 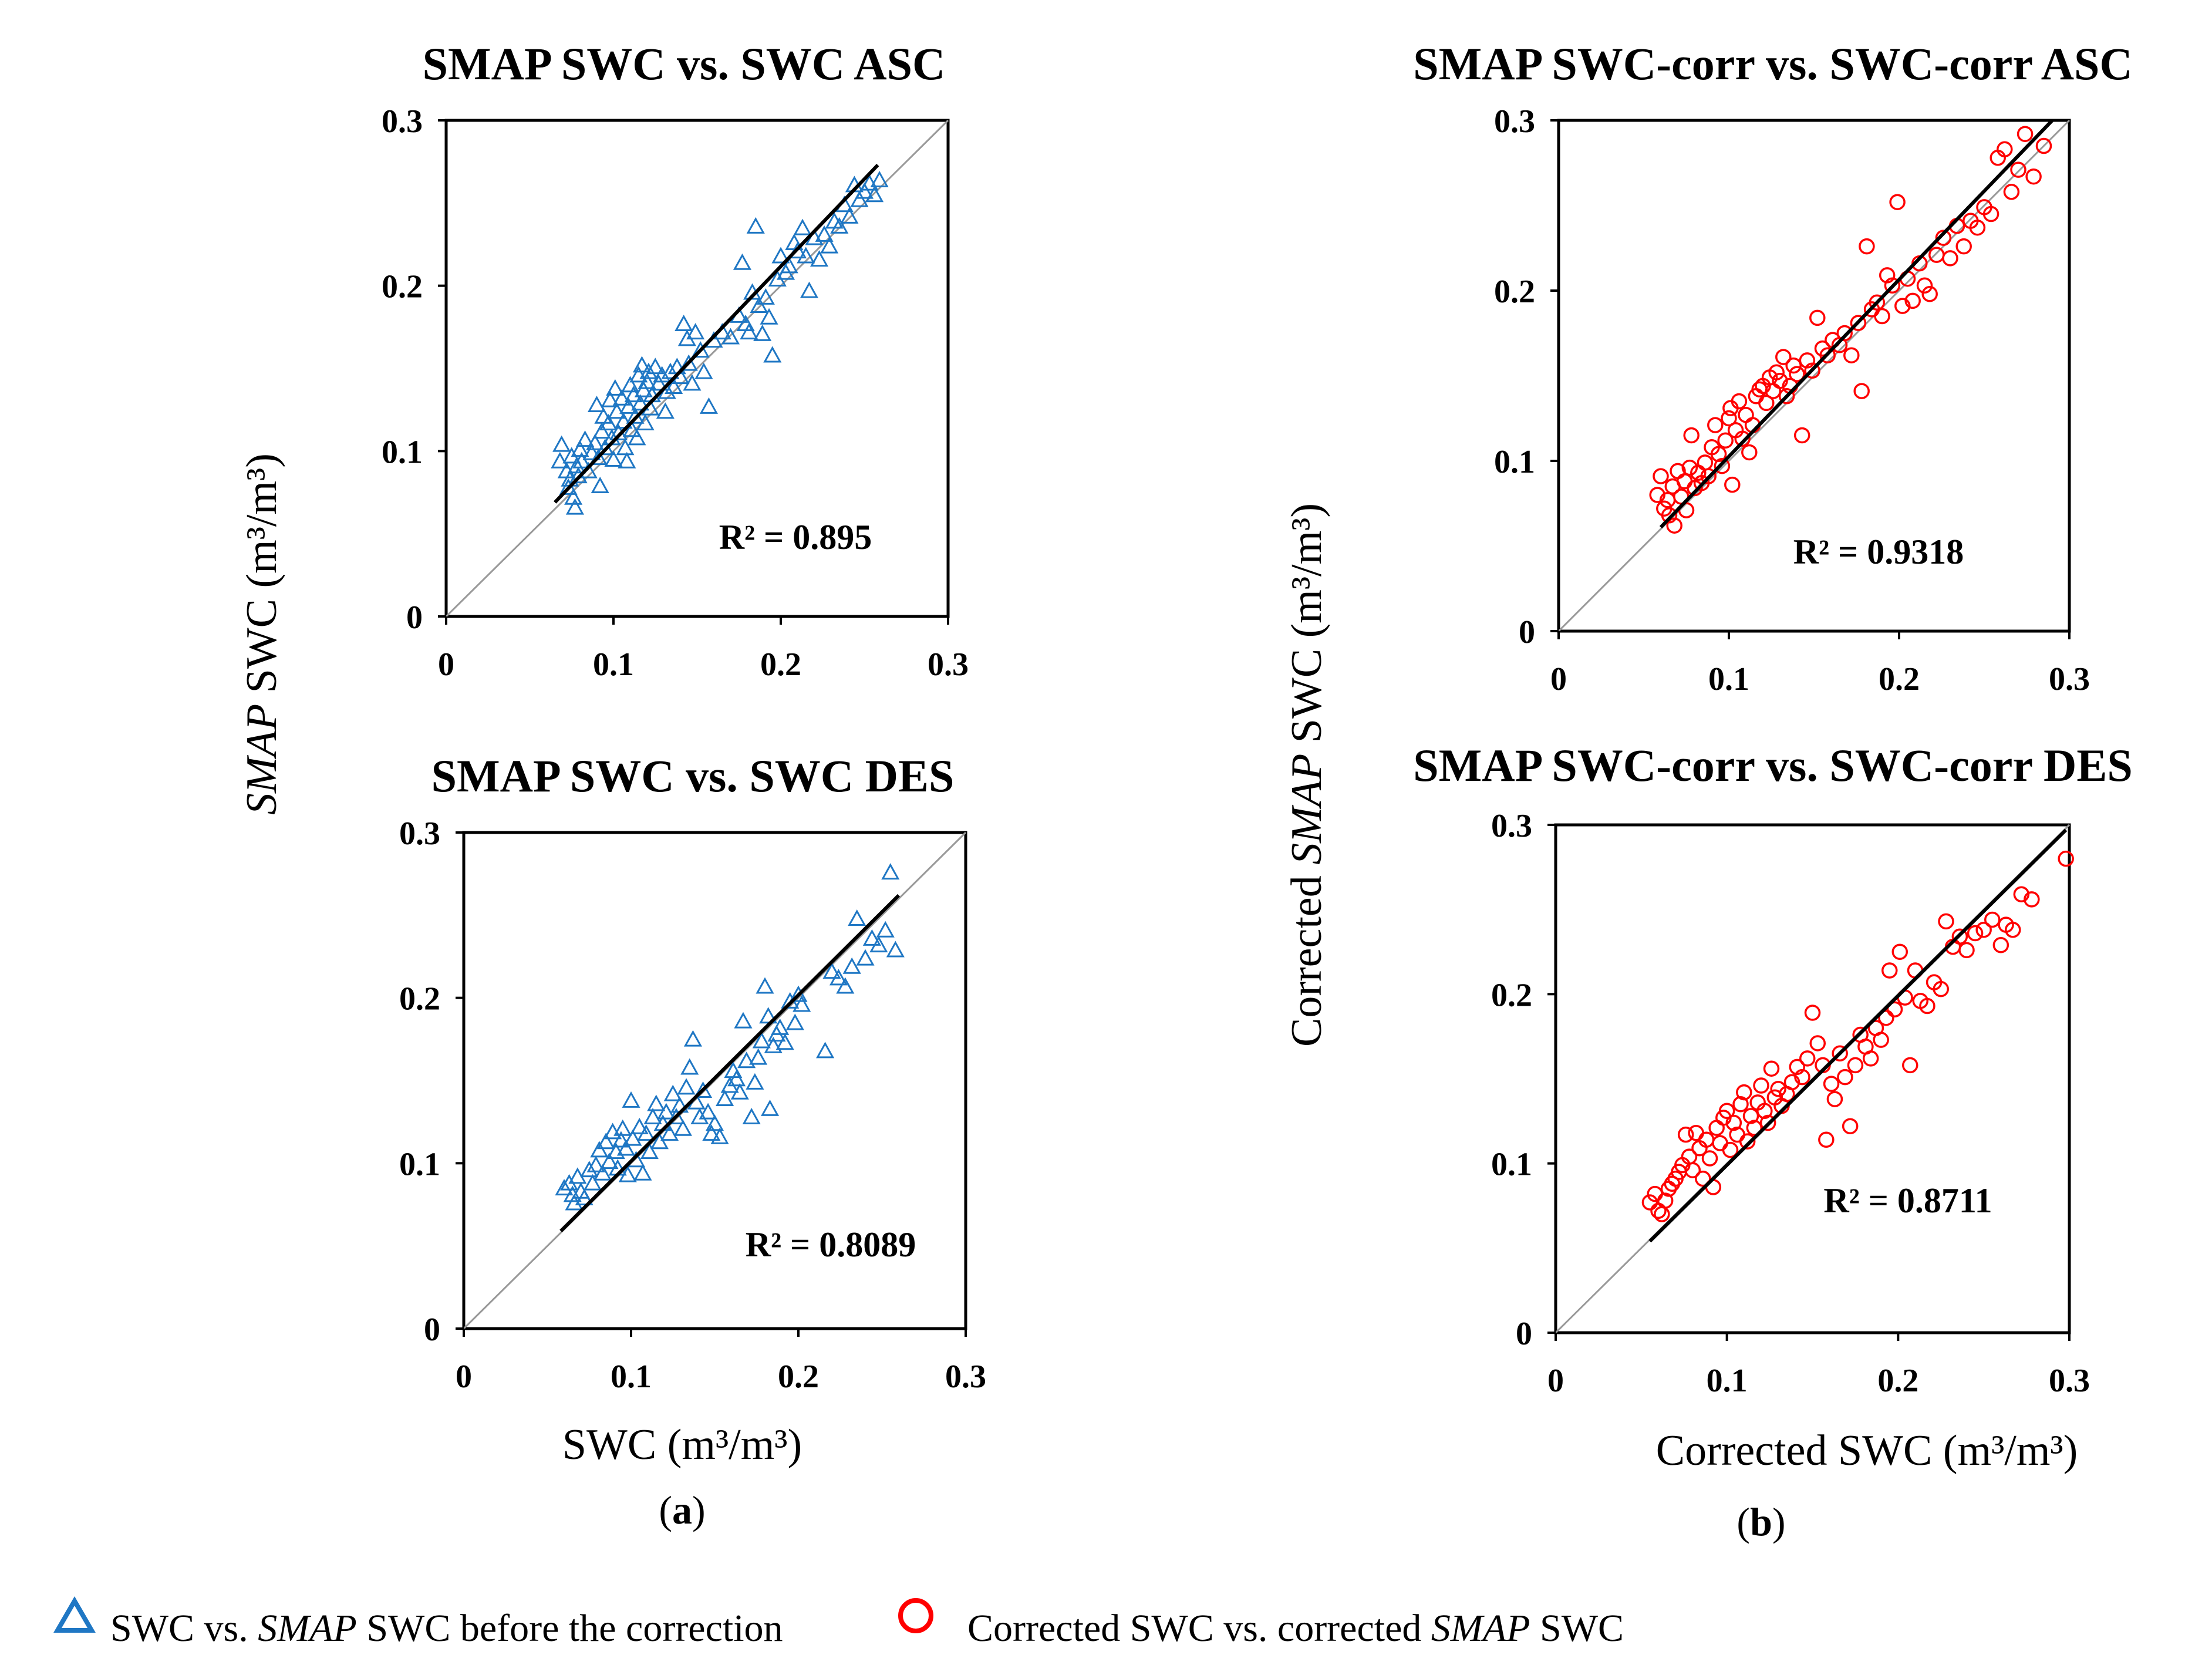 I want to click on x-axis-label-b: Corrected SWC (m³/m³), so click(x=1867, y=1451).